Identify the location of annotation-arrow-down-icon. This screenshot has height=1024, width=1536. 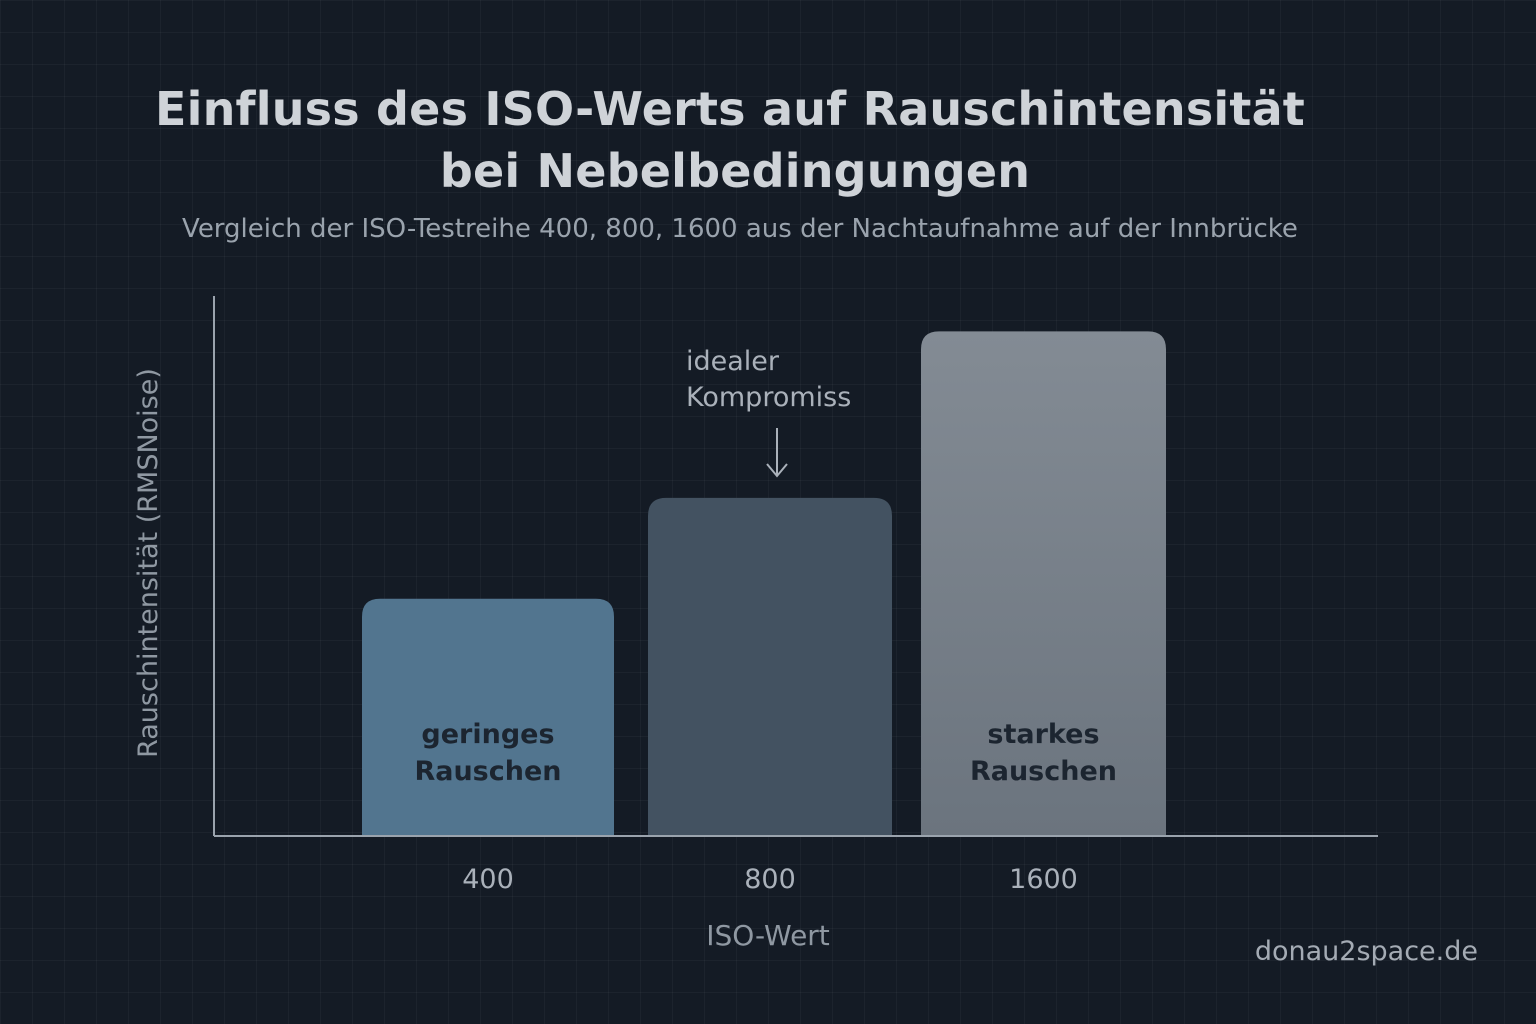
(777, 453).